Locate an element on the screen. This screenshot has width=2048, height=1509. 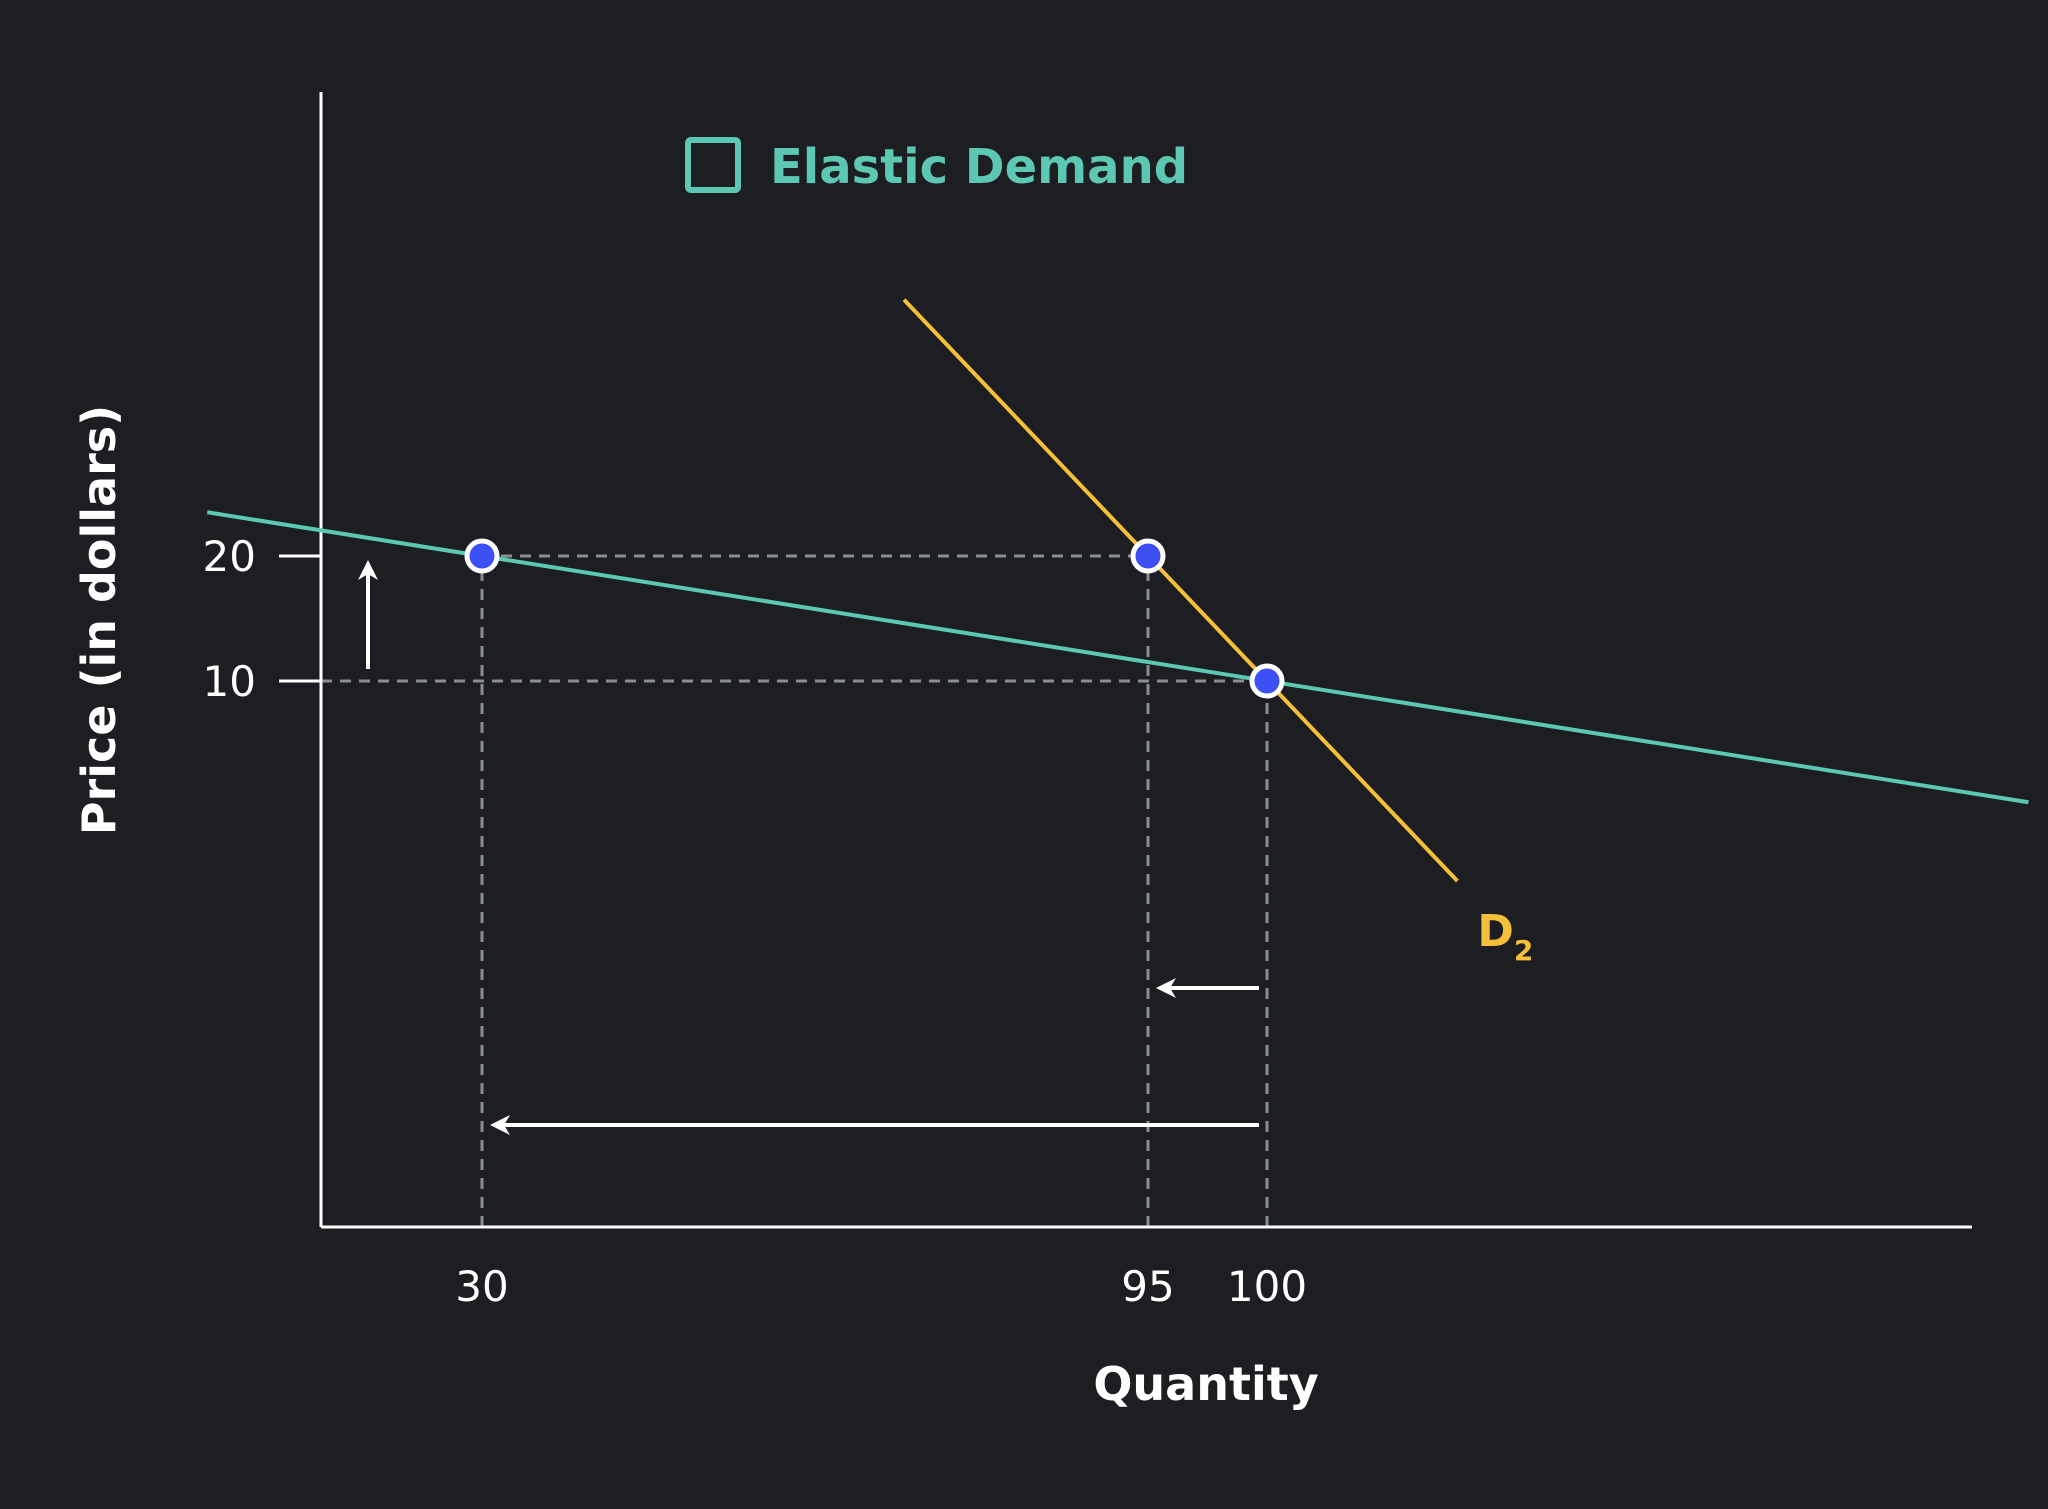
legend-marker is located at coordinates (713, 165).